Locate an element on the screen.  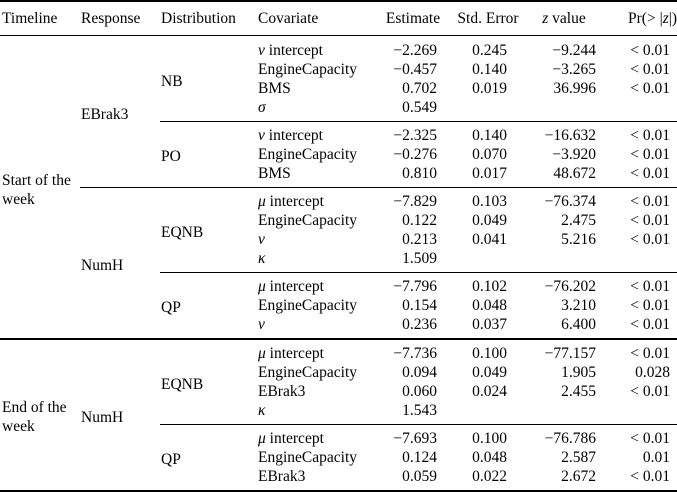
z-value: 1.905 is located at coordinates (578, 372).